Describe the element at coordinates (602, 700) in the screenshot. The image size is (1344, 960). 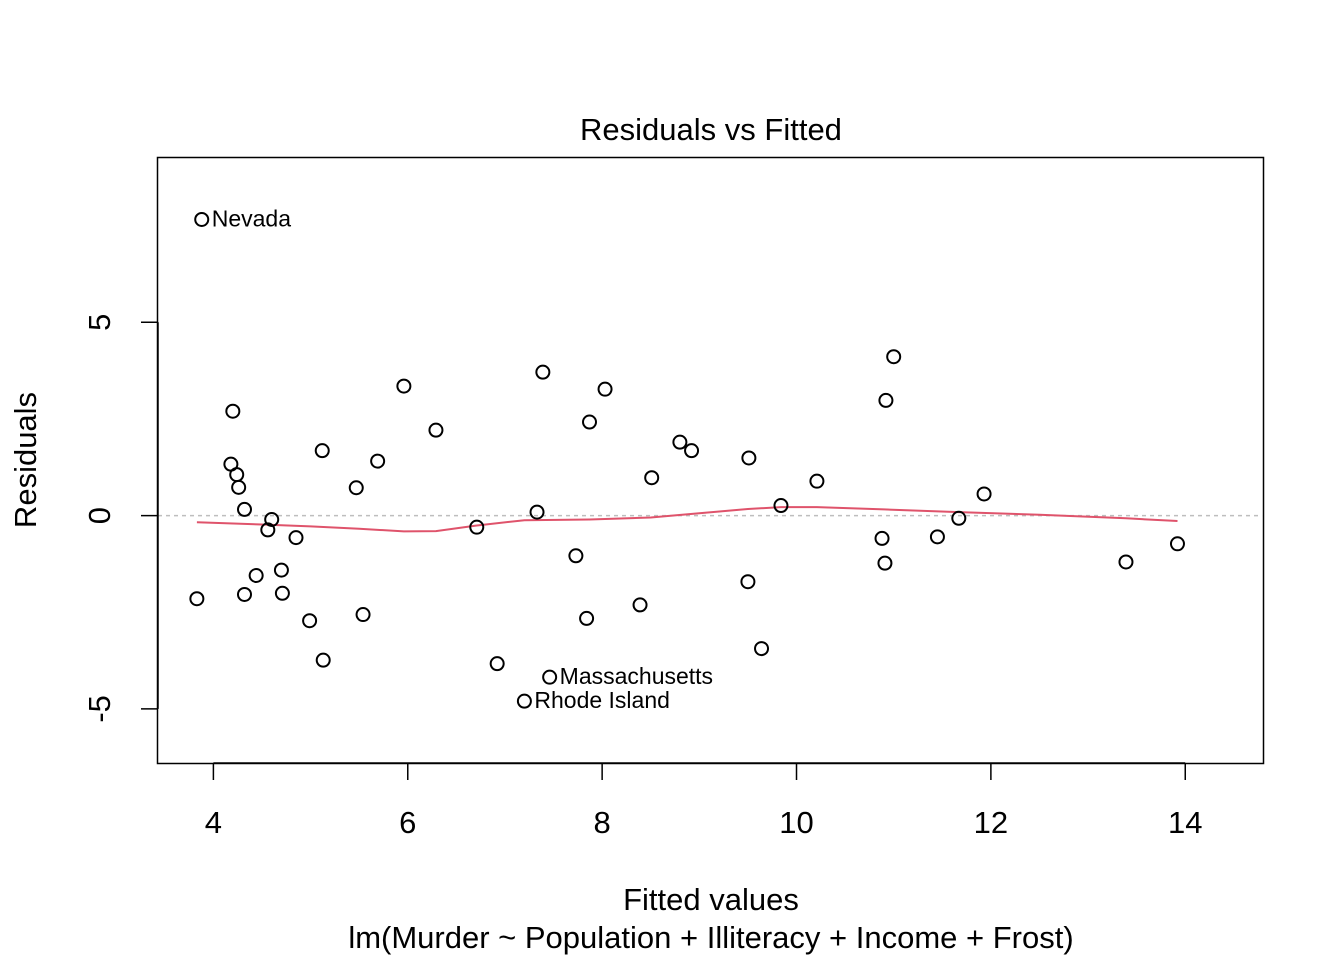
I see `point-label: Rhode Island` at that location.